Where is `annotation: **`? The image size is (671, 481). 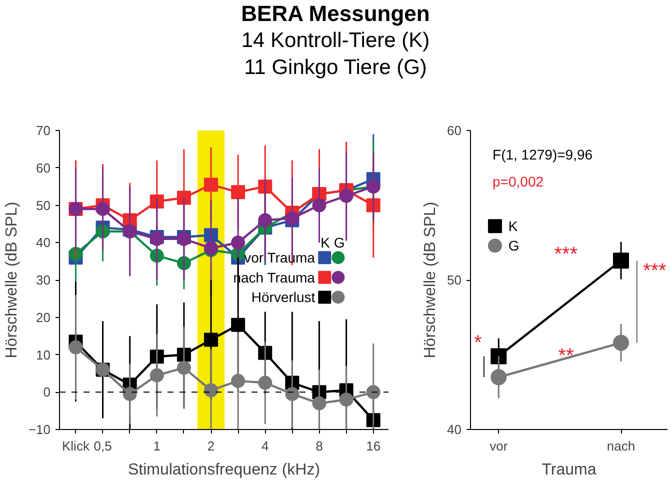
annotation: ** is located at coordinates (566, 356).